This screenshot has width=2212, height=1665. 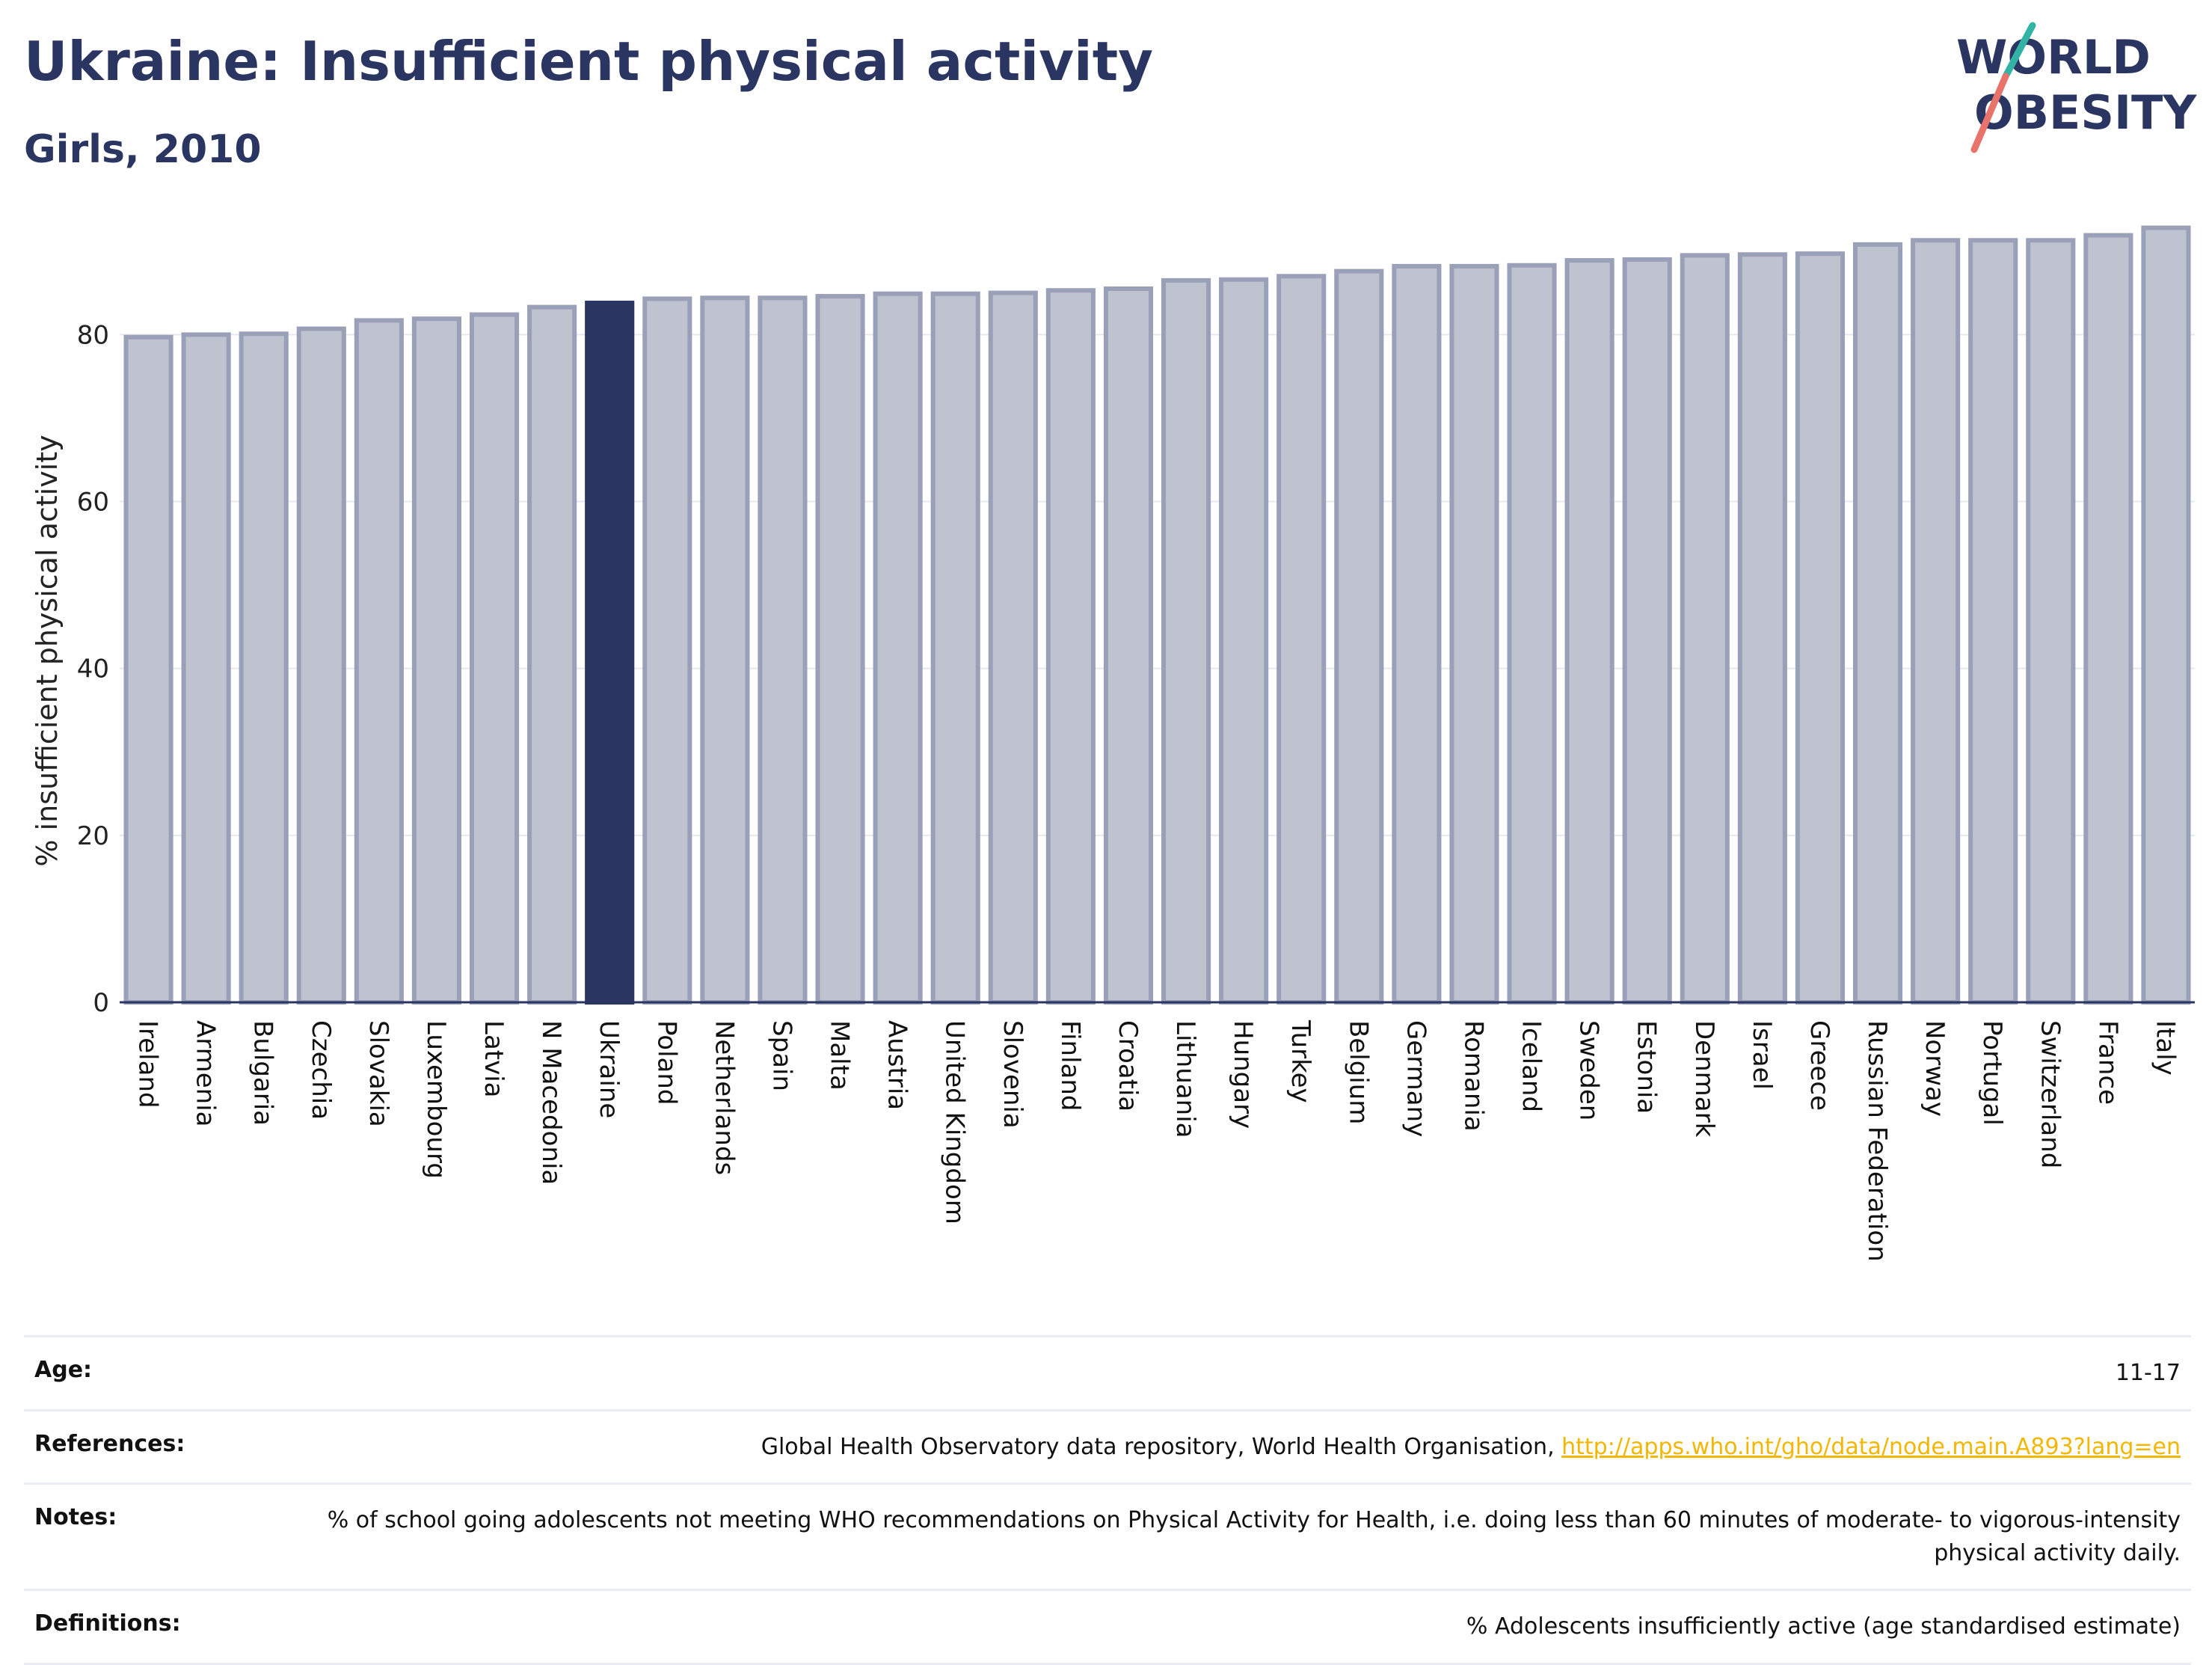 I want to click on x-tick-label: Latvia, so click(x=494, y=1059).